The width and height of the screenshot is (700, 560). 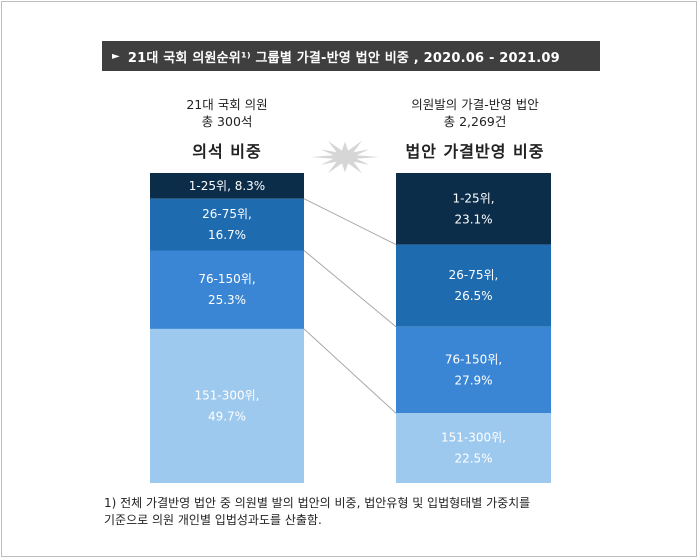 I want to click on data-label: 1-25위, 8.3%, so click(x=227, y=186).